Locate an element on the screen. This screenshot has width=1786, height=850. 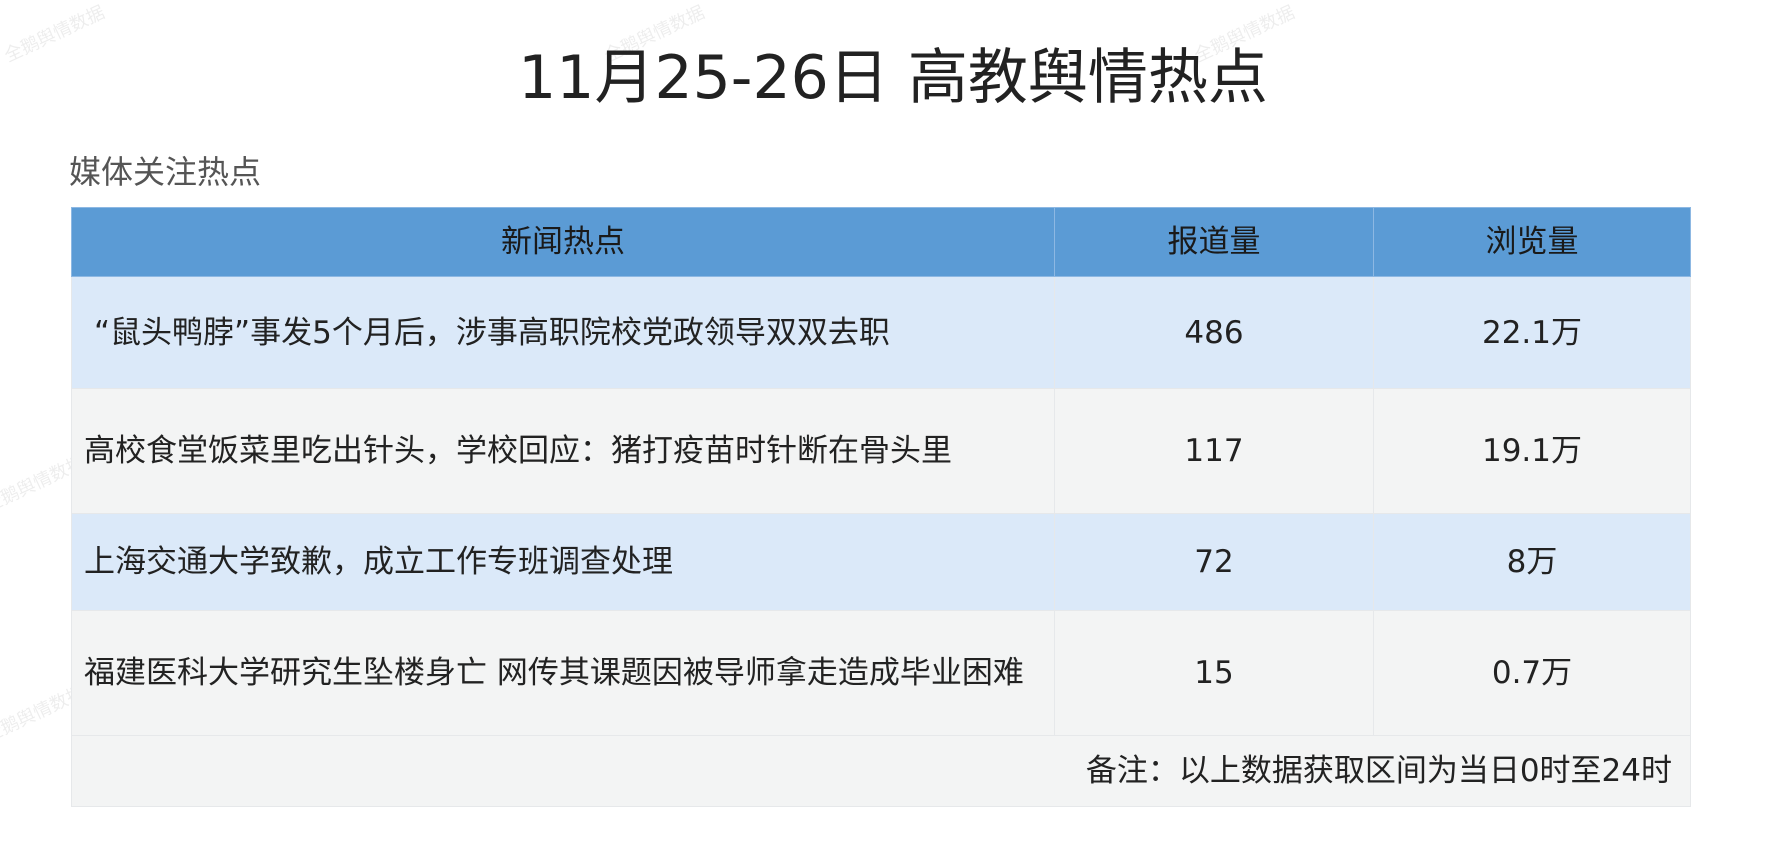
page-title: 11月25-26日 高教舆情热点 is located at coordinates (893, 78).